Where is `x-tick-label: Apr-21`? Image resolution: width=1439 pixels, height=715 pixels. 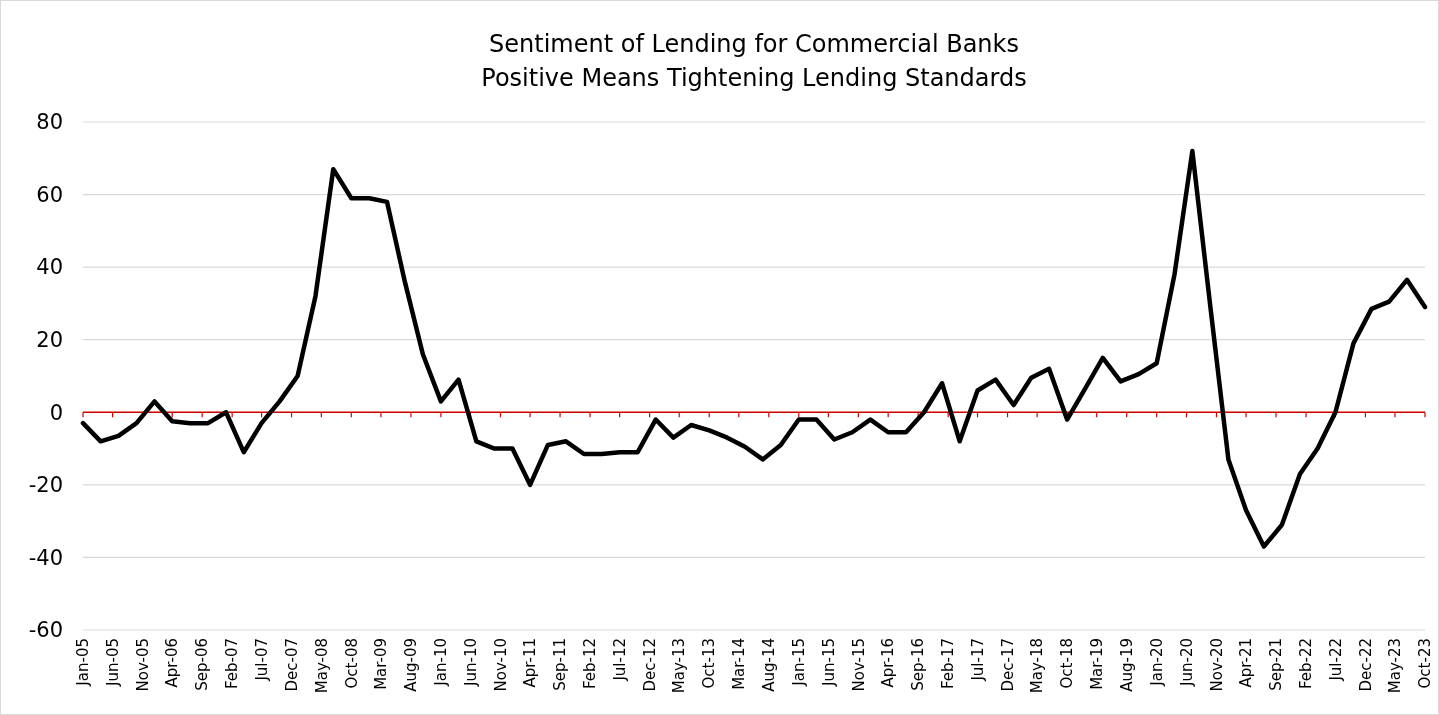 x-tick-label: Apr-21 is located at coordinates (1246, 663).